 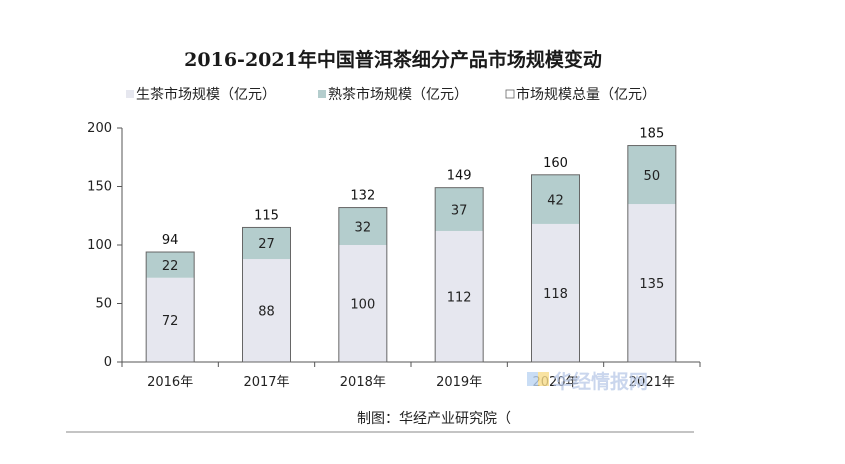 I want to click on legend-swatch-total, so click(x=510, y=94).